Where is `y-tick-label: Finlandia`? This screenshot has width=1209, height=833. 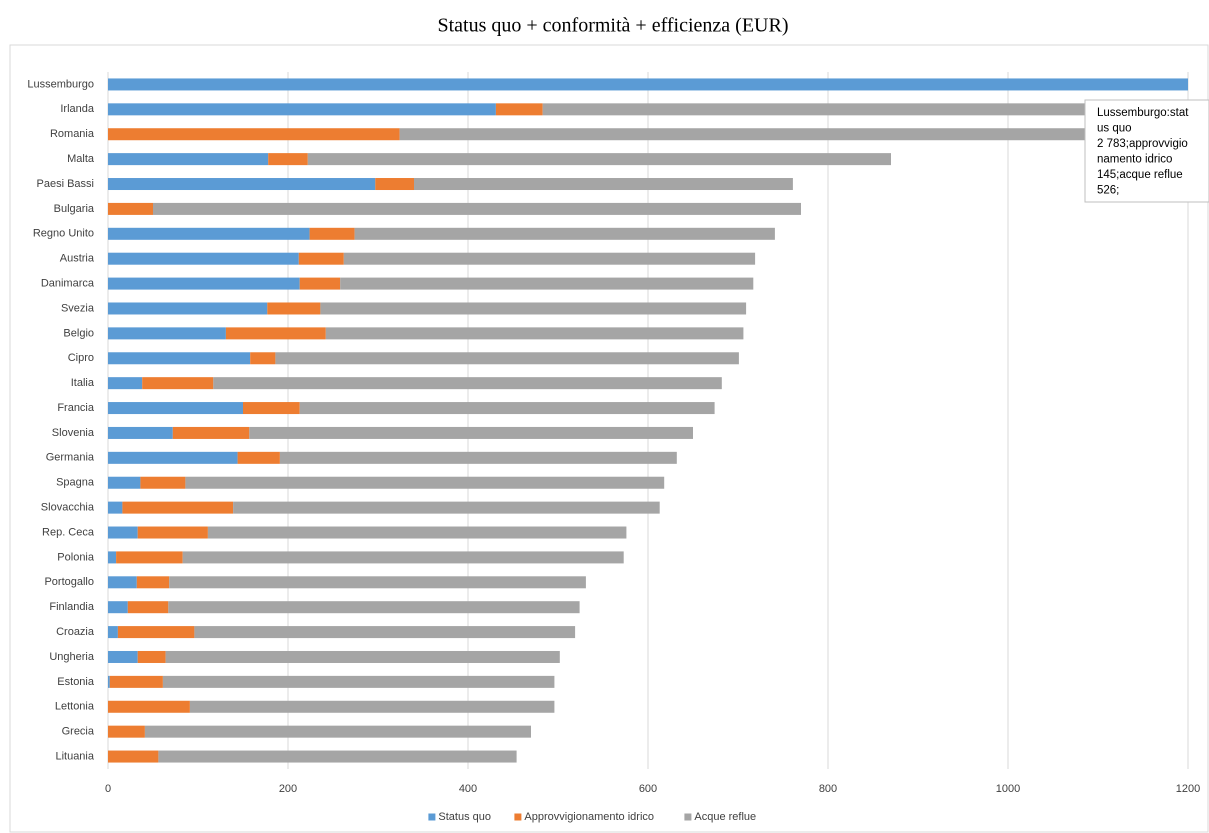 y-tick-label: Finlandia is located at coordinates (72, 607).